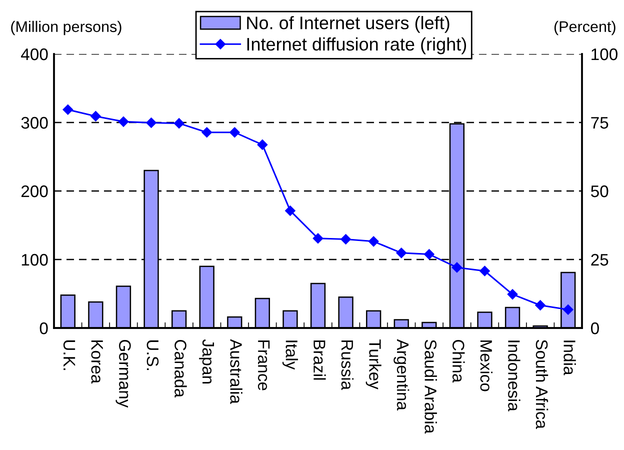 This screenshot has height=450, width=624. What do you see at coordinates (348, 24) in the screenshot?
I see `legend-label: No. of Internet users (left)` at bounding box center [348, 24].